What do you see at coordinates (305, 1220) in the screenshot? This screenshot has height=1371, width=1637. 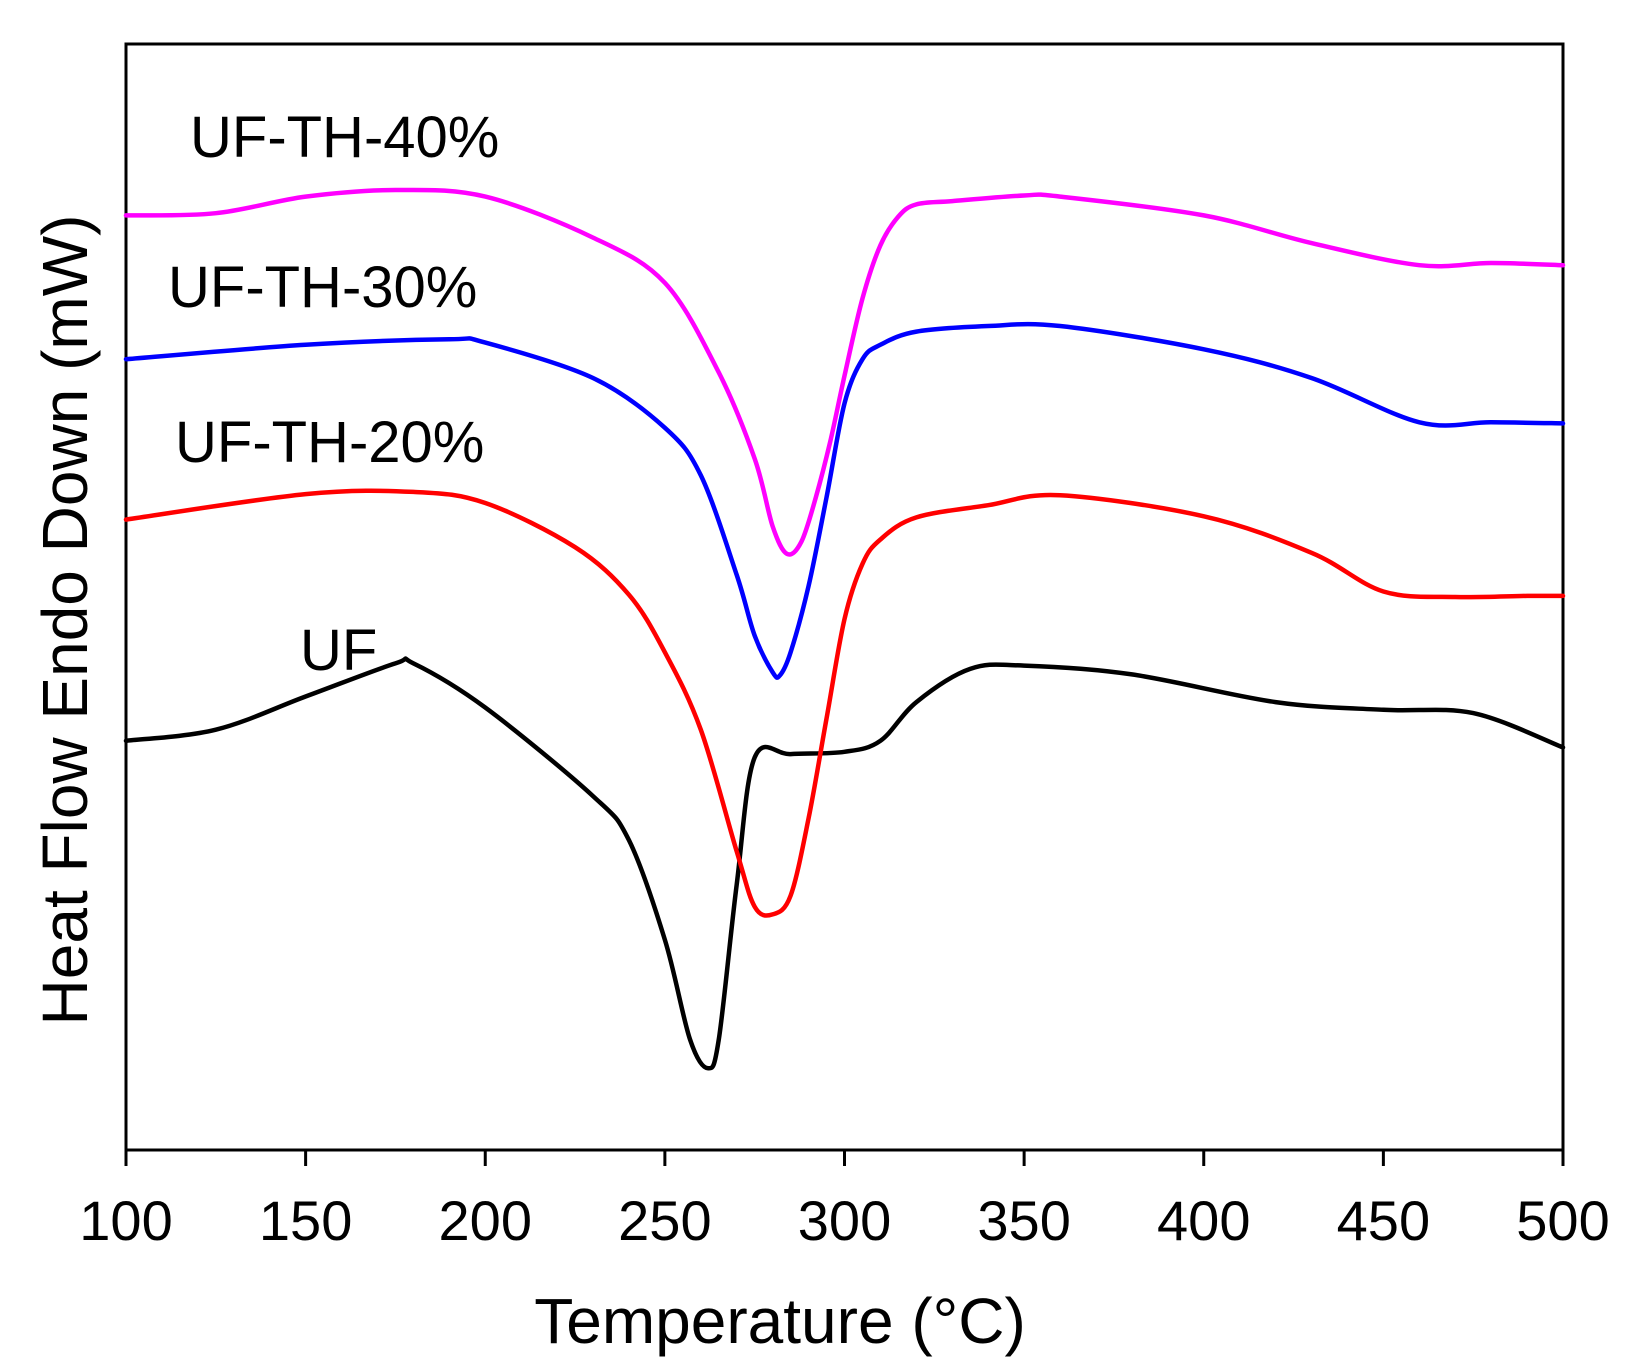 I see `x-tick-label-150: 150` at bounding box center [305, 1220].